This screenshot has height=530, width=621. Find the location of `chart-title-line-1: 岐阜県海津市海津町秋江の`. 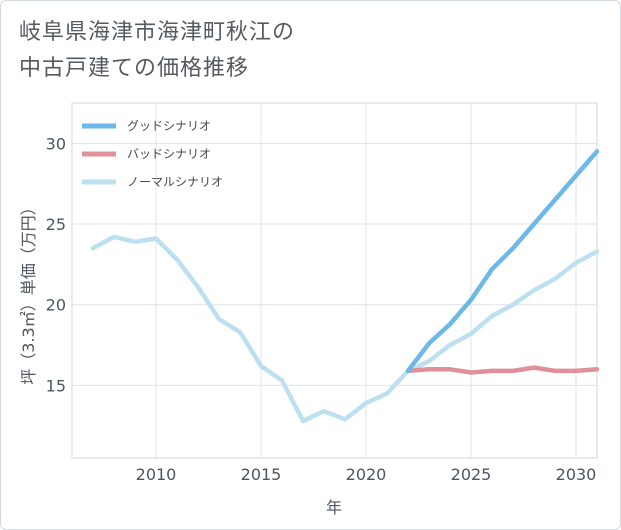

chart-title-line-1: 岐阜県海津市海津町秋江の is located at coordinates (157, 32).